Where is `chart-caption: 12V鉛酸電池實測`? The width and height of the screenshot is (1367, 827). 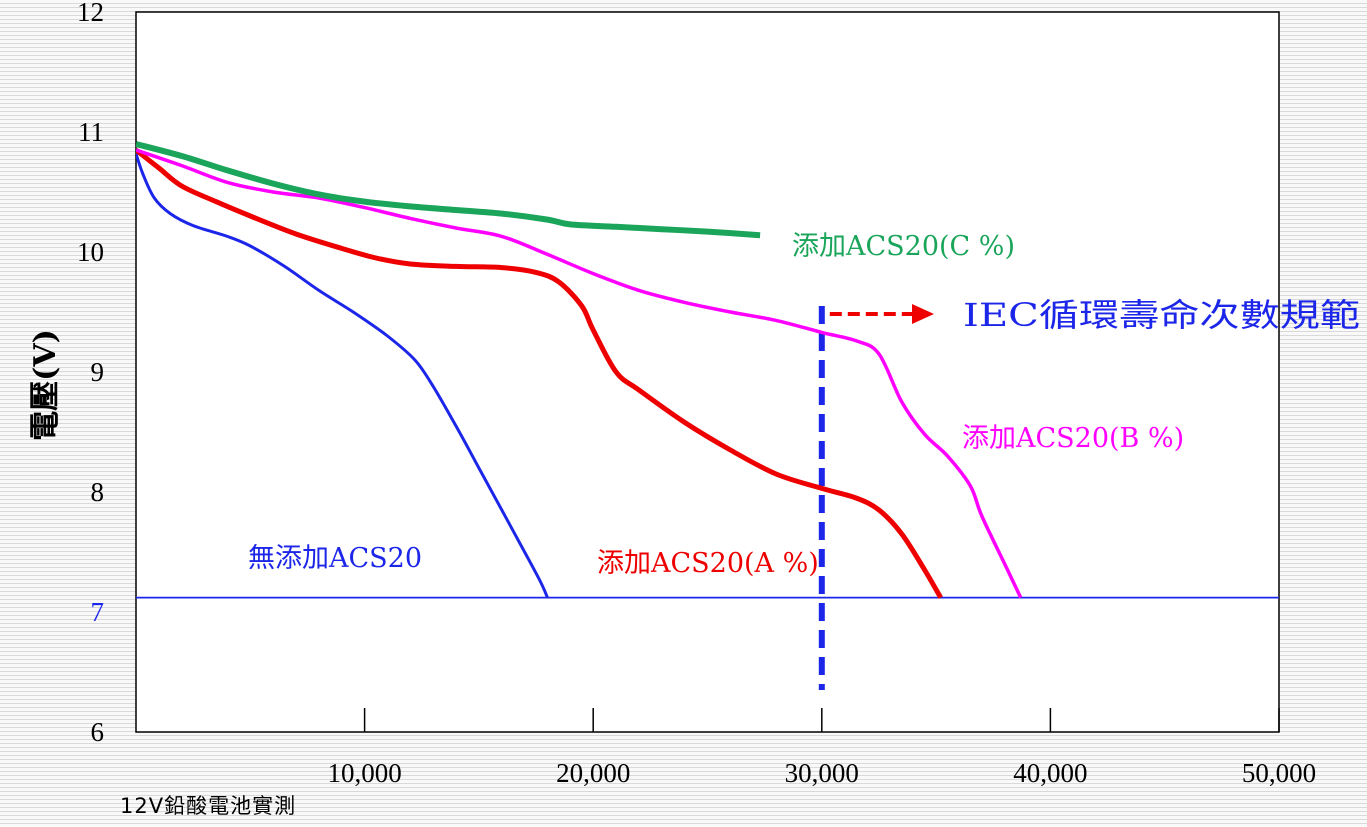 chart-caption: 12V鉛酸電池實測 is located at coordinates (208, 806).